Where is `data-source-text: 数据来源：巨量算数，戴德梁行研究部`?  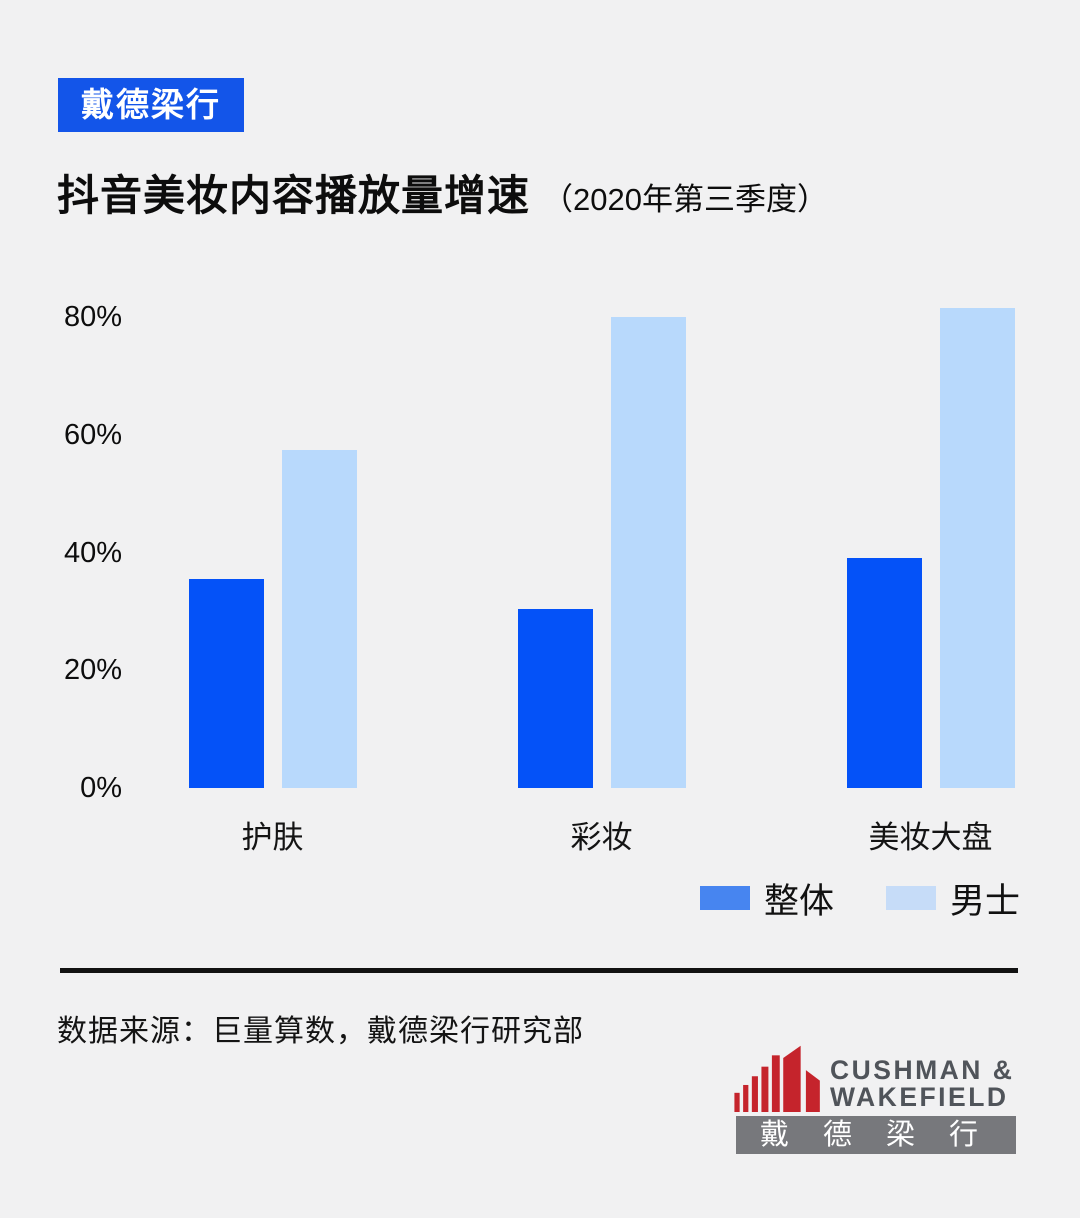
data-source-text: 数据来源：巨量算数，戴德梁行研究部 is located at coordinates (320, 1031).